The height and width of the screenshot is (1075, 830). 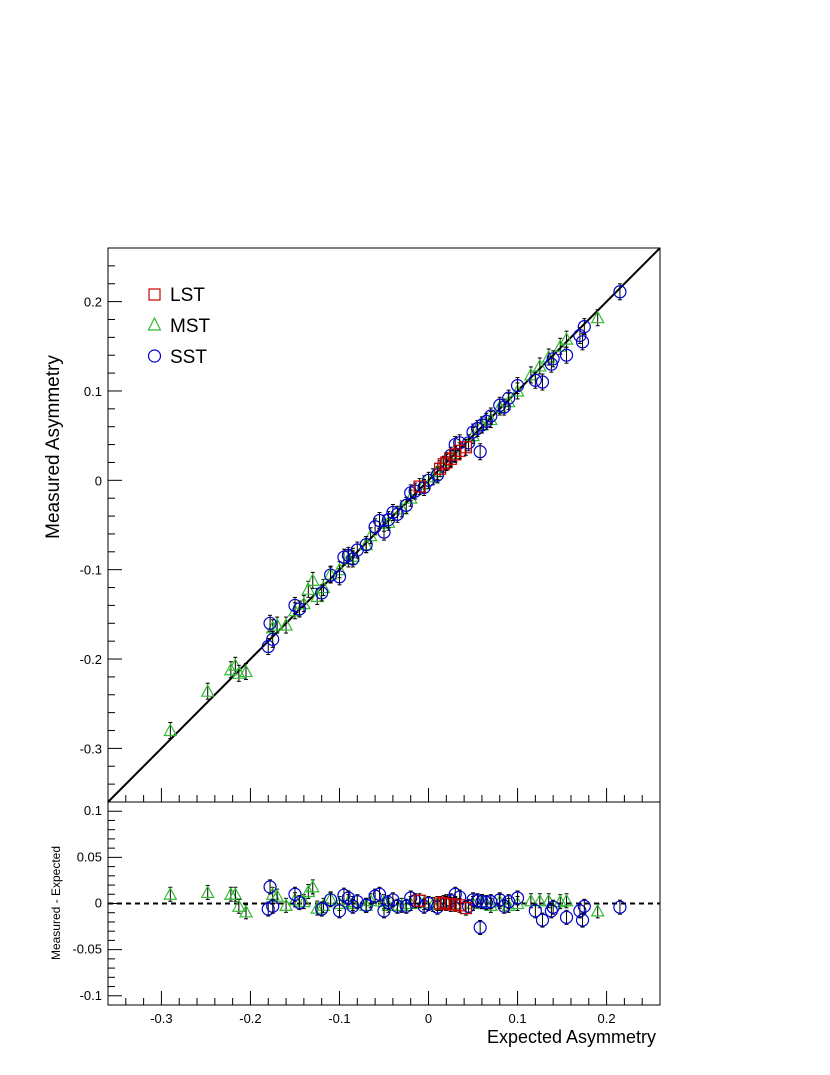 I want to click on legend-item-sst: SST, so click(x=177, y=357).